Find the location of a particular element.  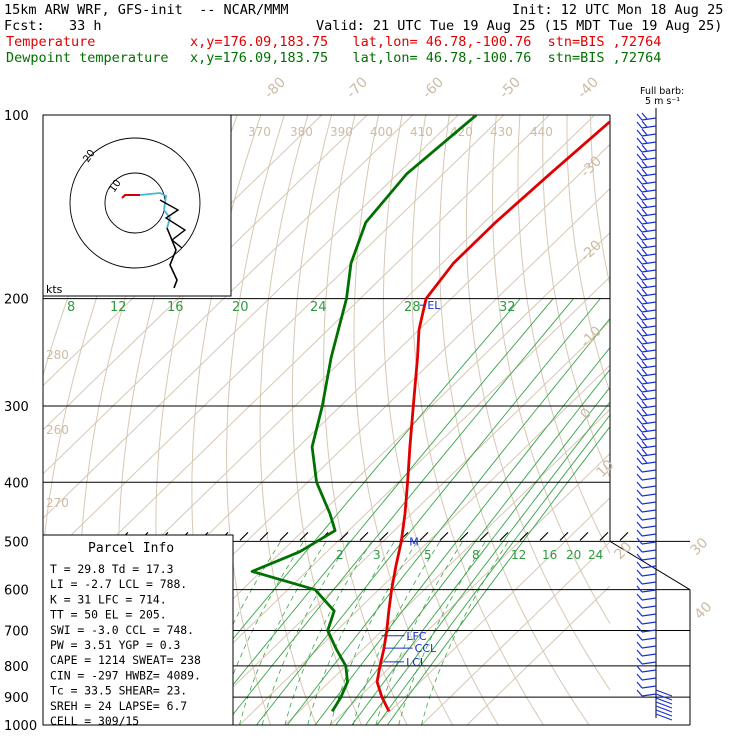

dry-adiabat-label: 390 is located at coordinates (341, 132).